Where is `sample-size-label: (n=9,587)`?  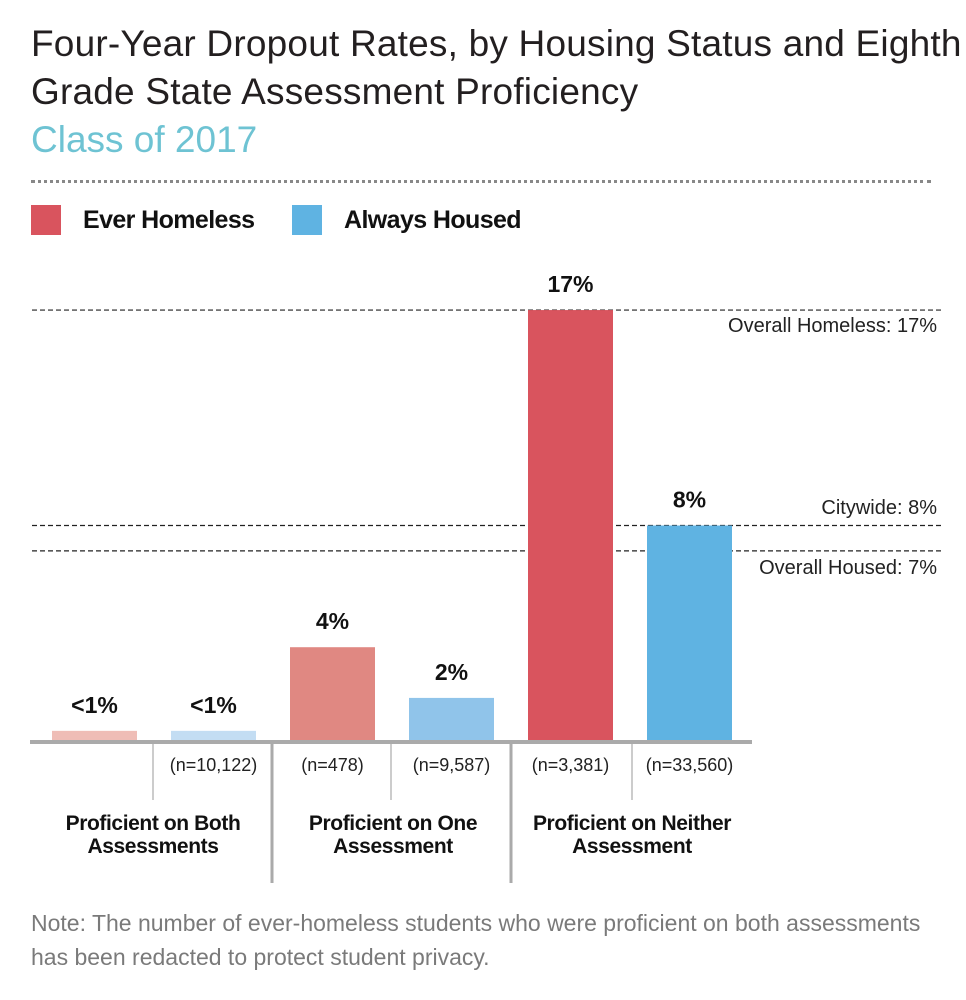
sample-size-label: (n=9,587) is located at coordinates (452, 765).